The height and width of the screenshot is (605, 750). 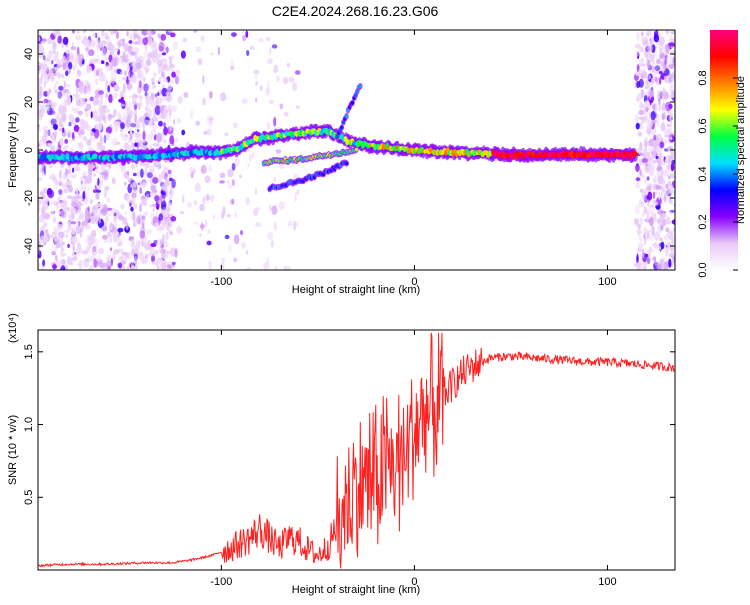 I want to click on figure-title: C2E4.2024.268.16.23.G06, so click(x=355, y=11).